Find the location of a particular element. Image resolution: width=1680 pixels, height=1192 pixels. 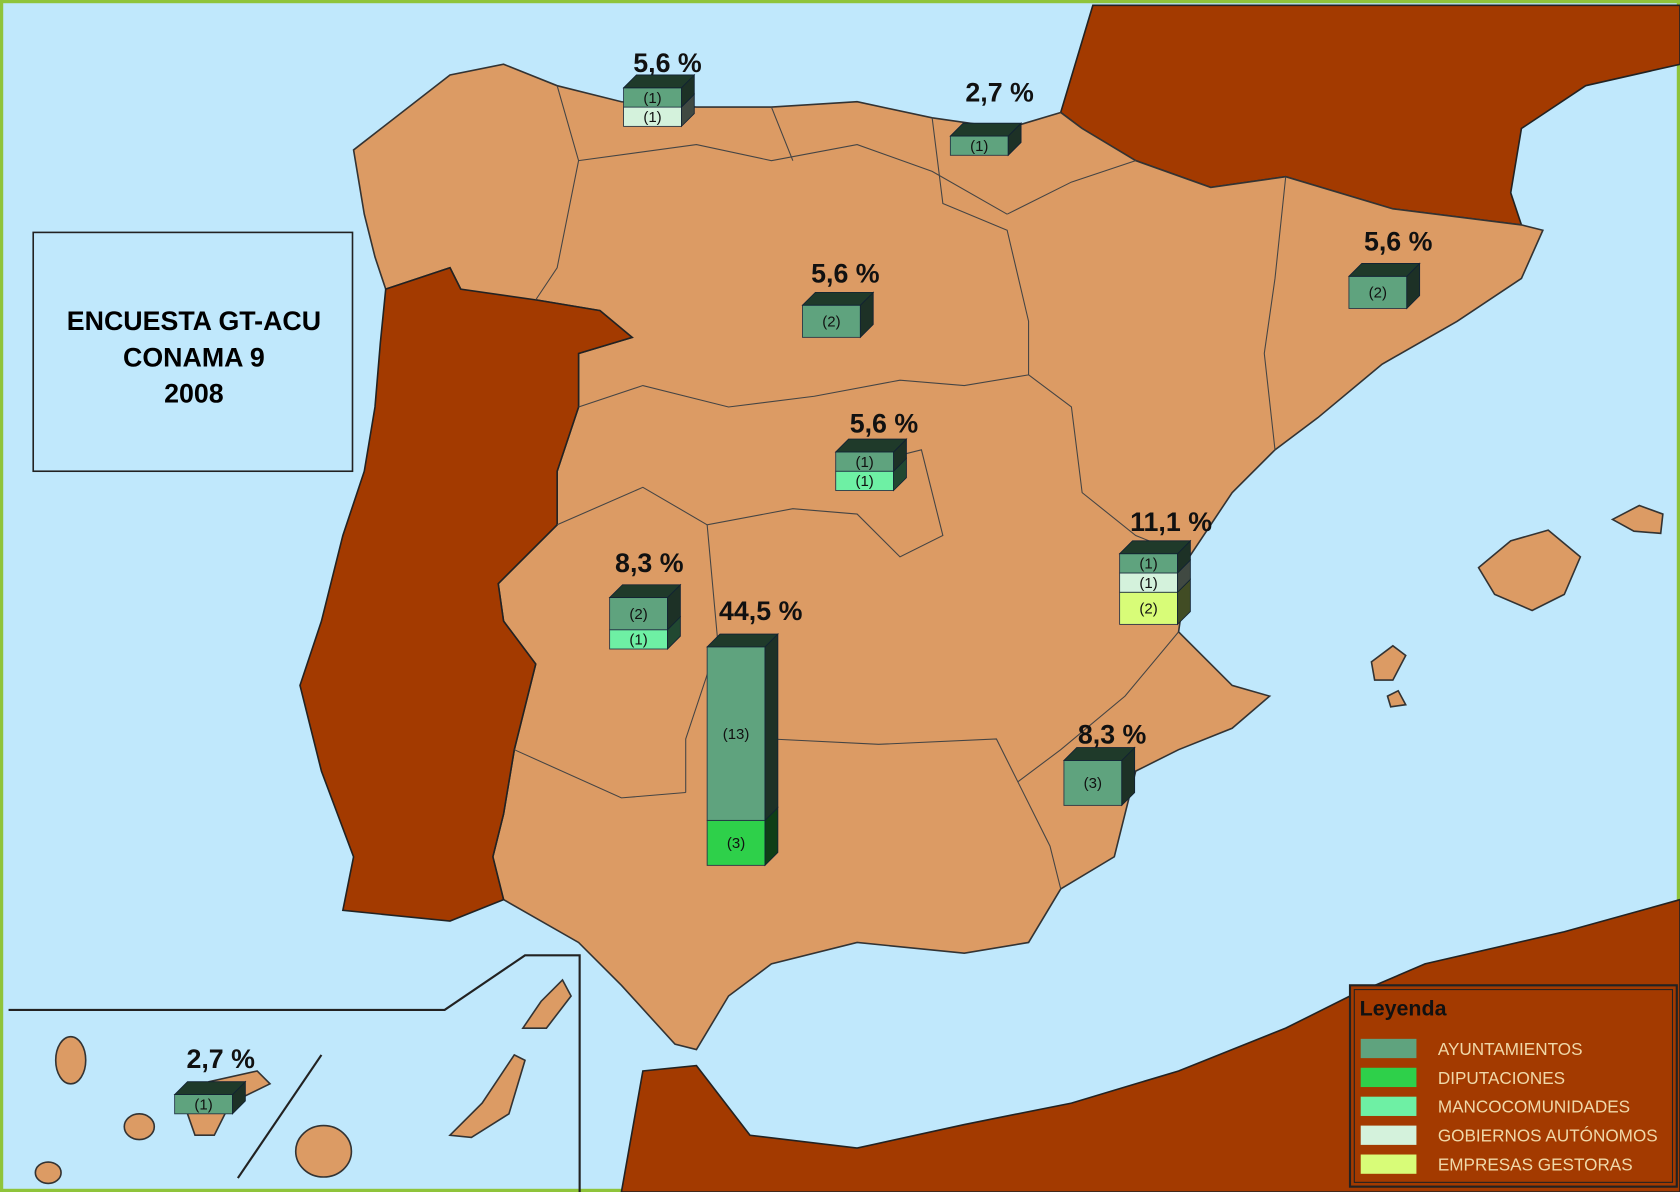

legend-title: Leyenda is located at coordinates (1404, 1008).